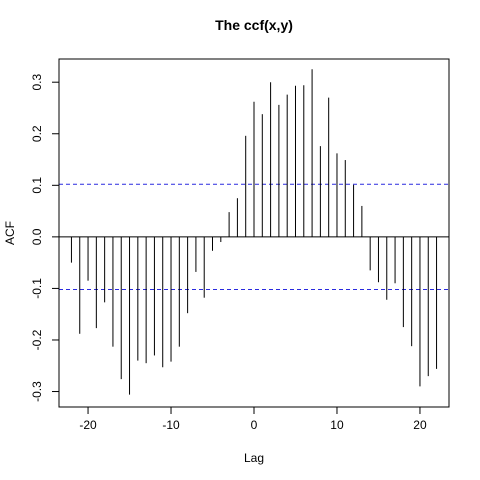 The image size is (480, 480). What do you see at coordinates (337, 425) in the screenshot?
I see `x-tick-label: 10` at bounding box center [337, 425].